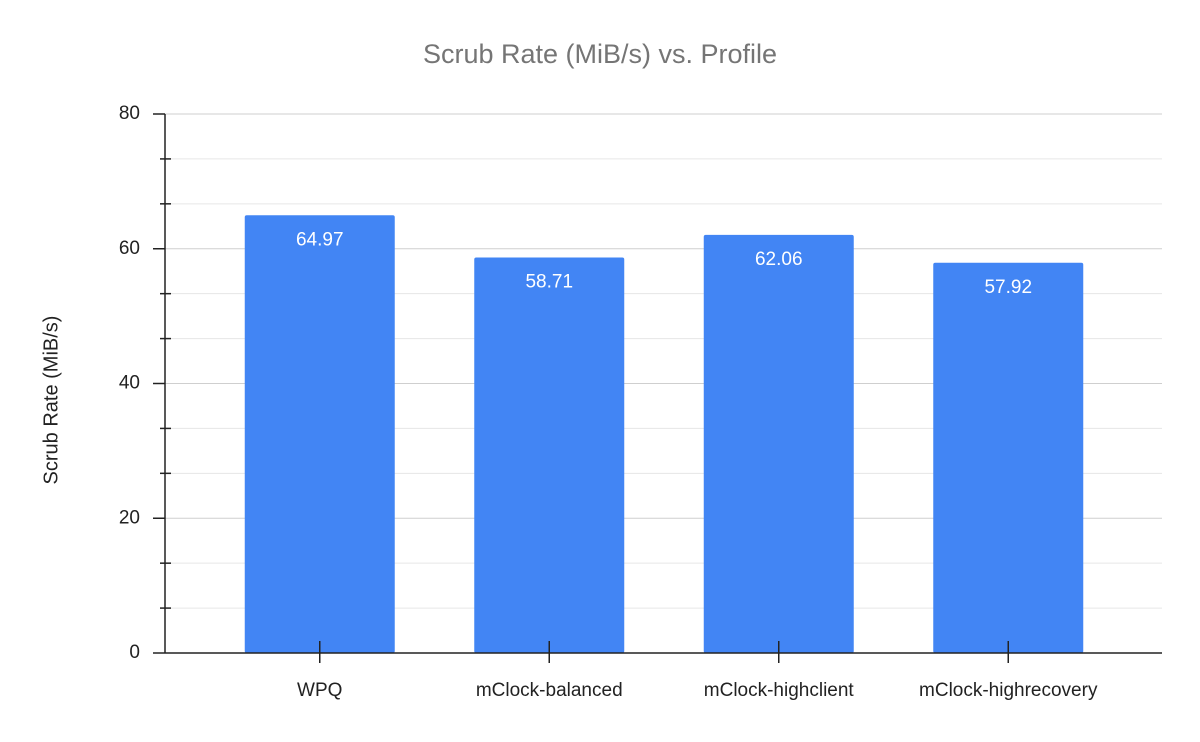 Image resolution: width=1200 pixels, height=742 pixels. Describe the element at coordinates (129, 113) in the screenshot. I see `y-tick-label: 80` at that location.